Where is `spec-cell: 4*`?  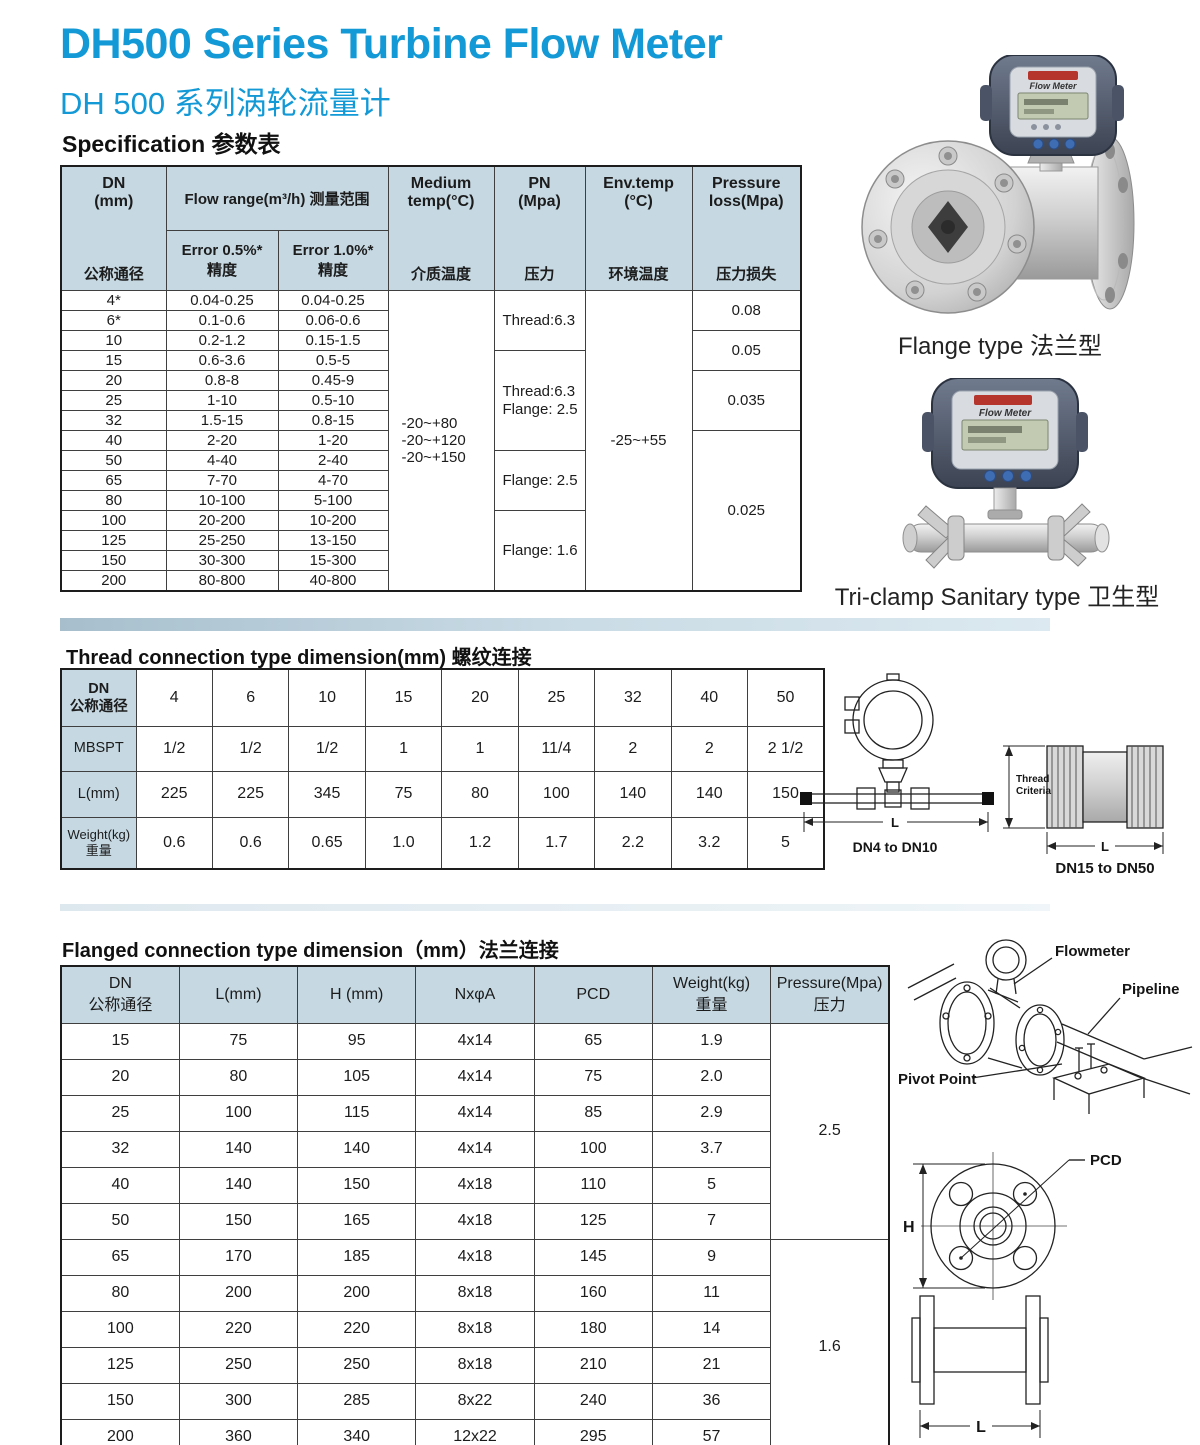 spec-cell: 4* is located at coordinates (113, 300).